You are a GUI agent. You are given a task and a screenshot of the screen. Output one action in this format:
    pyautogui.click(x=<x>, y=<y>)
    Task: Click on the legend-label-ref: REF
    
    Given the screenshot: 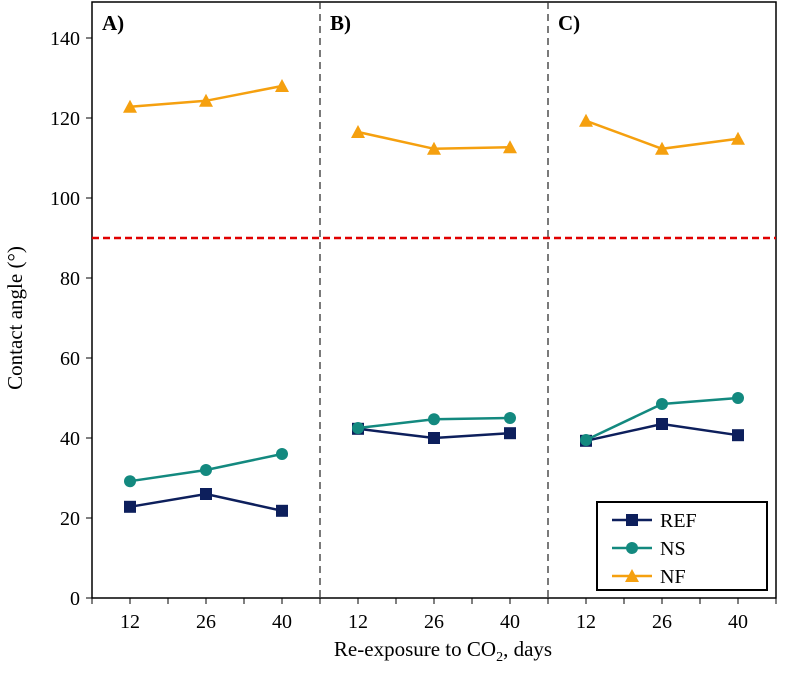 What is the action you would take?
    pyautogui.click(x=678, y=521)
    